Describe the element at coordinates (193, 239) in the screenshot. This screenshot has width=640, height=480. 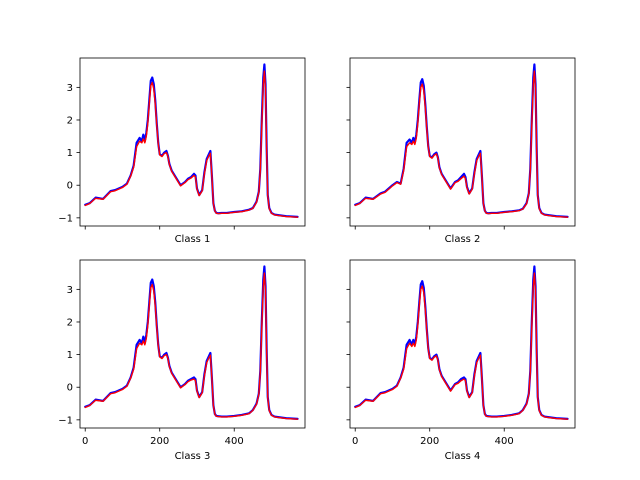
I see `x-axis-label: Class 1` at that location.